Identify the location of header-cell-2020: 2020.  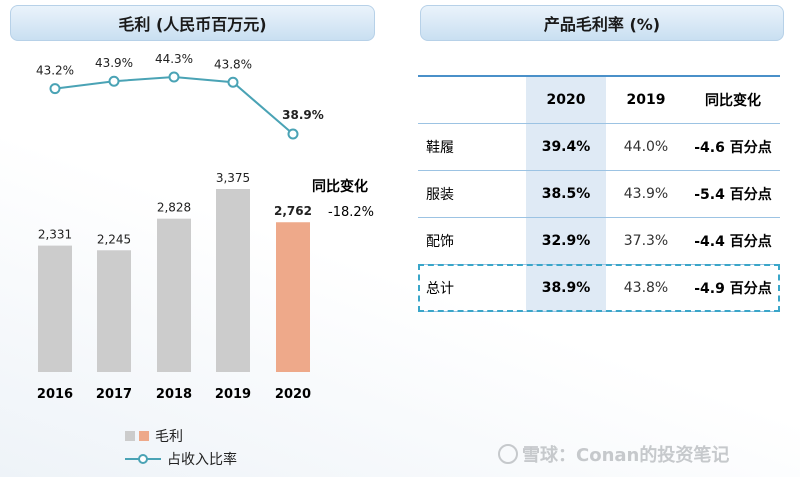
(566, 99).